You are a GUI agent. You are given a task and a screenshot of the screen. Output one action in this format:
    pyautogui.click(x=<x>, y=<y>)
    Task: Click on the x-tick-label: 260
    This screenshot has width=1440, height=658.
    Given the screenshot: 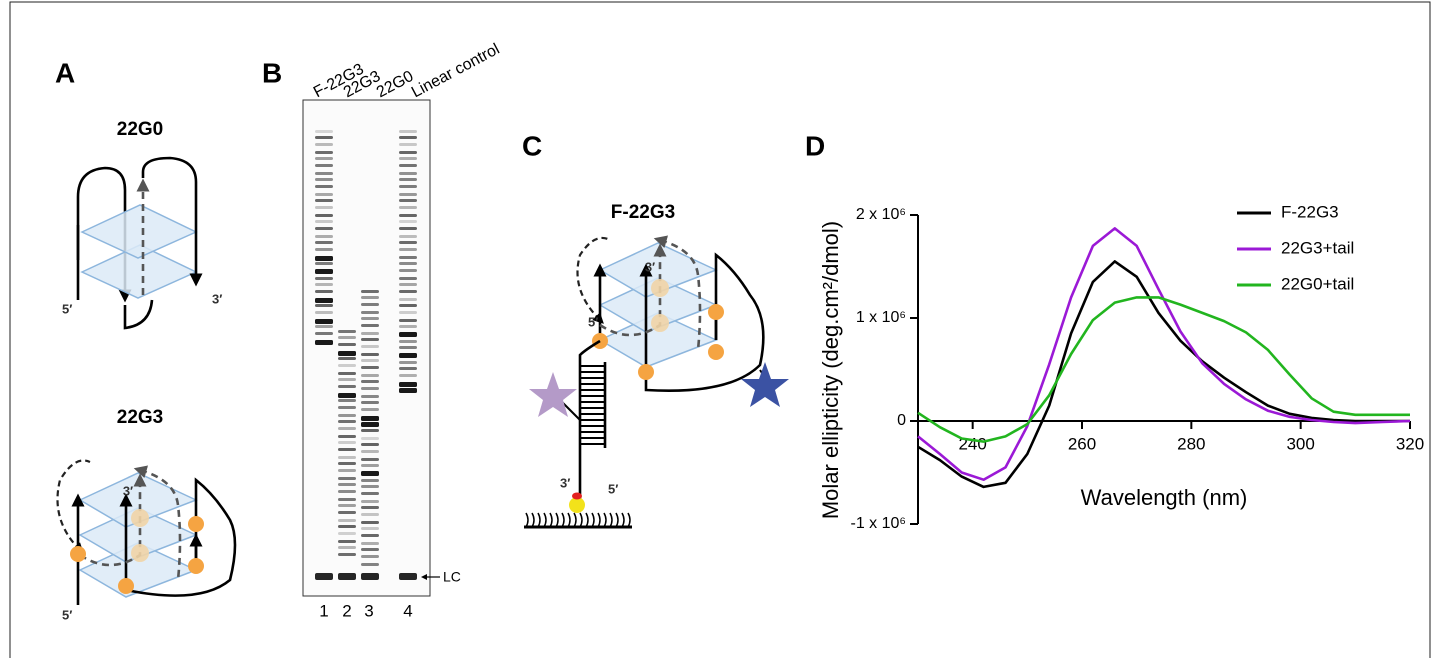 What is the action you would take?
    pyautogui.click(x=1082, y=443)
    